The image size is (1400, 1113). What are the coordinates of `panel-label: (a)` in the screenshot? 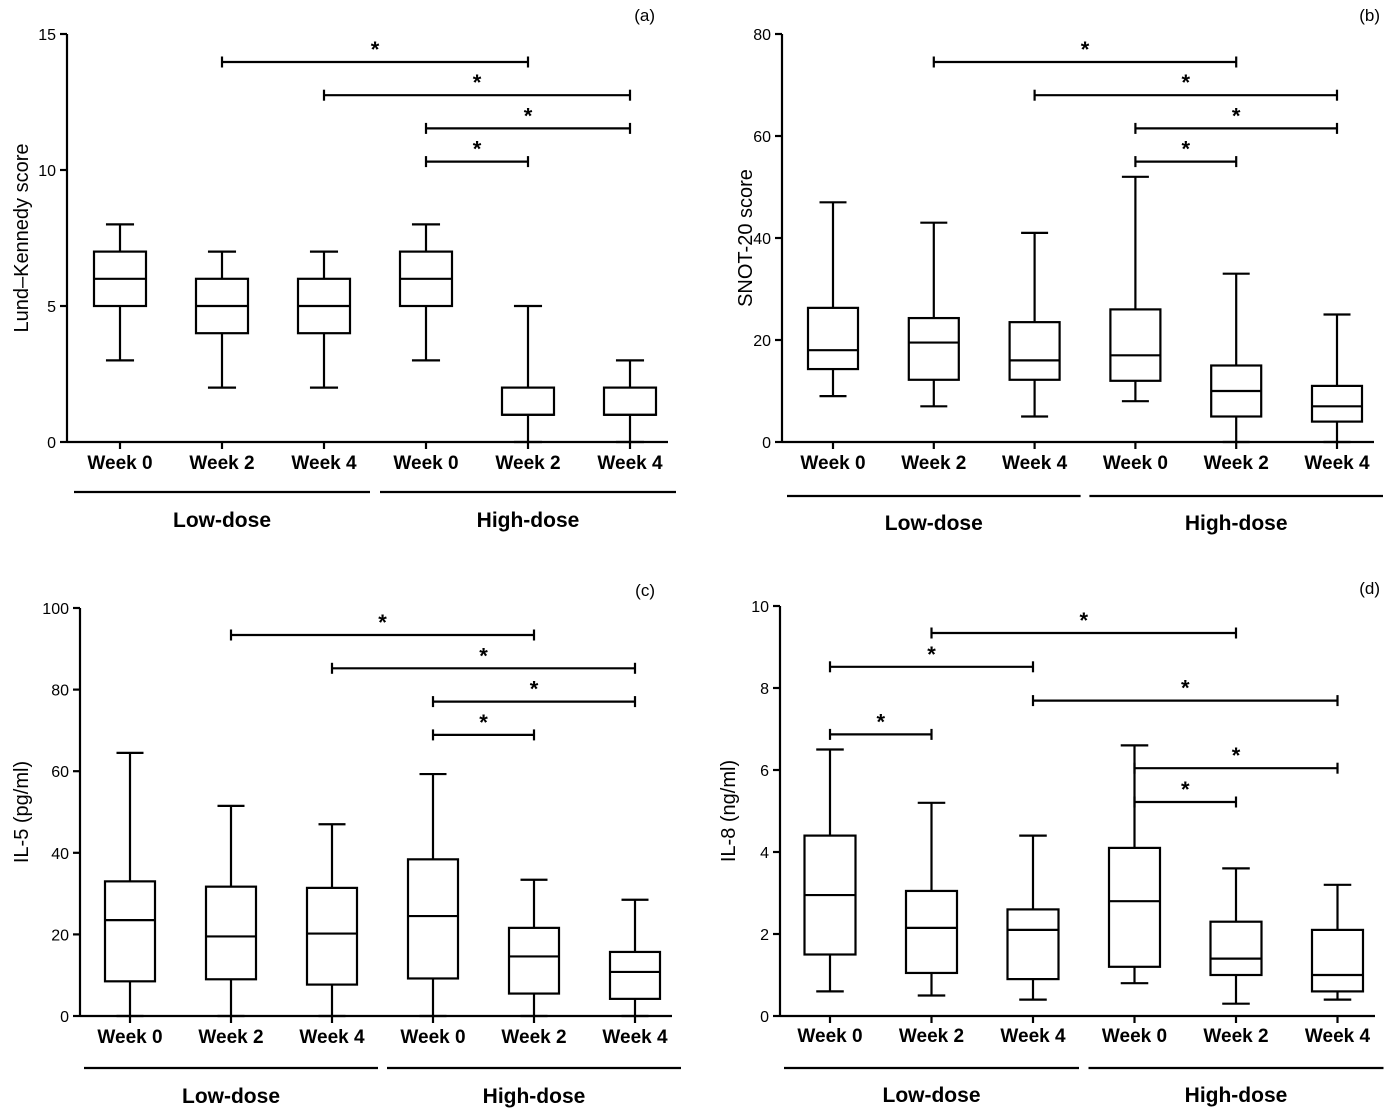 It's located at (644, 15).